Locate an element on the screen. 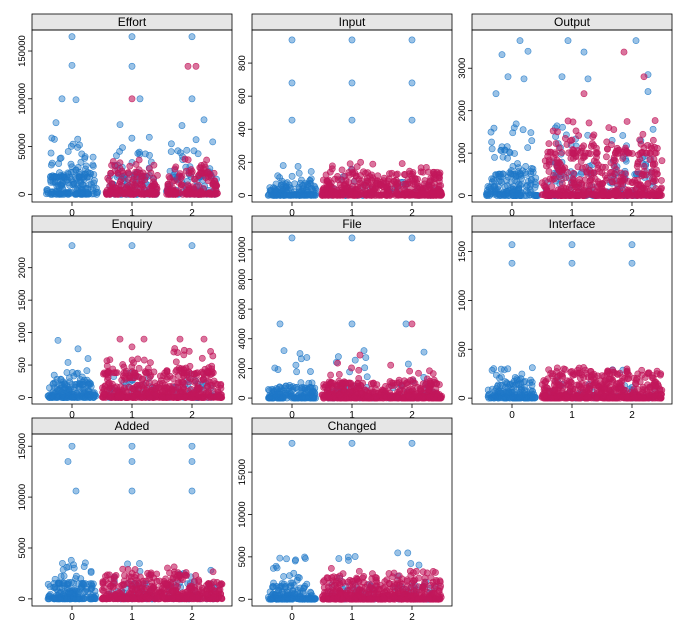  y-tick-label: 500 is located at coordinates (22, 365).